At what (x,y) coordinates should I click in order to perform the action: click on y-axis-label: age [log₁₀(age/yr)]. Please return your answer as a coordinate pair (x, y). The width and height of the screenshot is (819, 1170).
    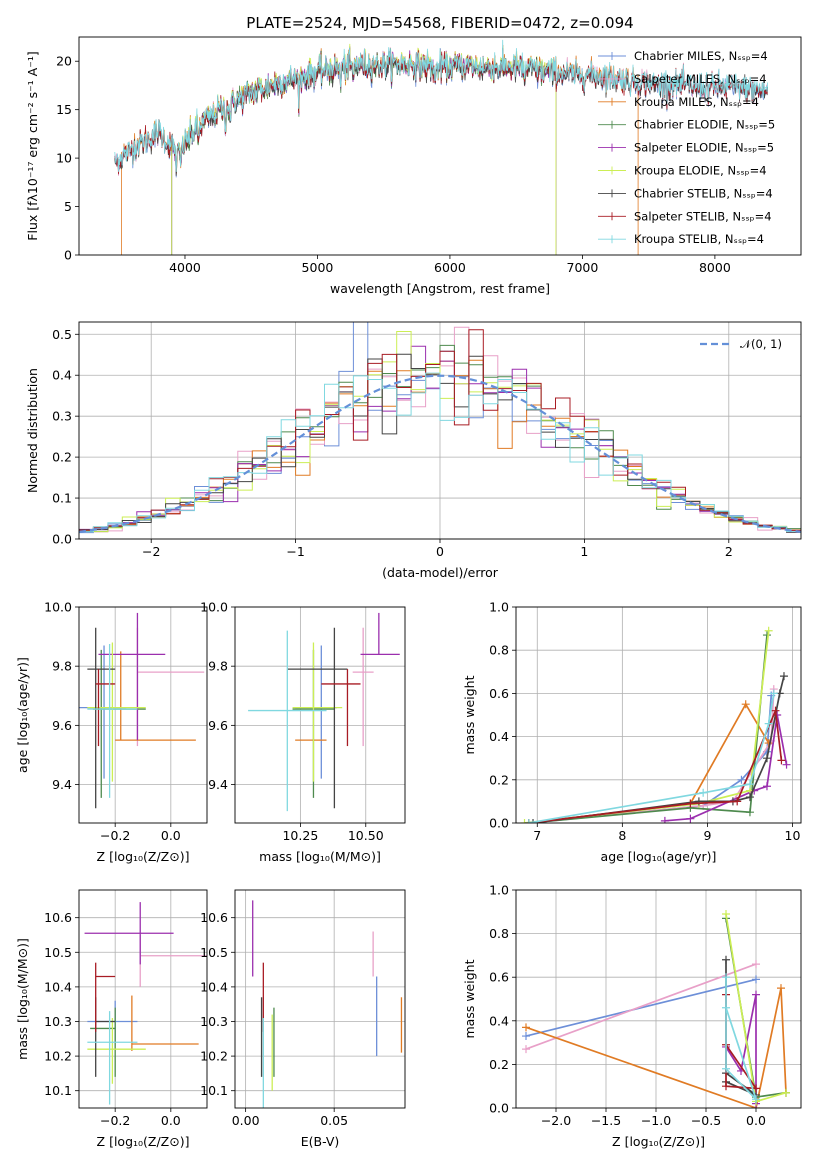
    Looking at the image, I should click on (22, 715).